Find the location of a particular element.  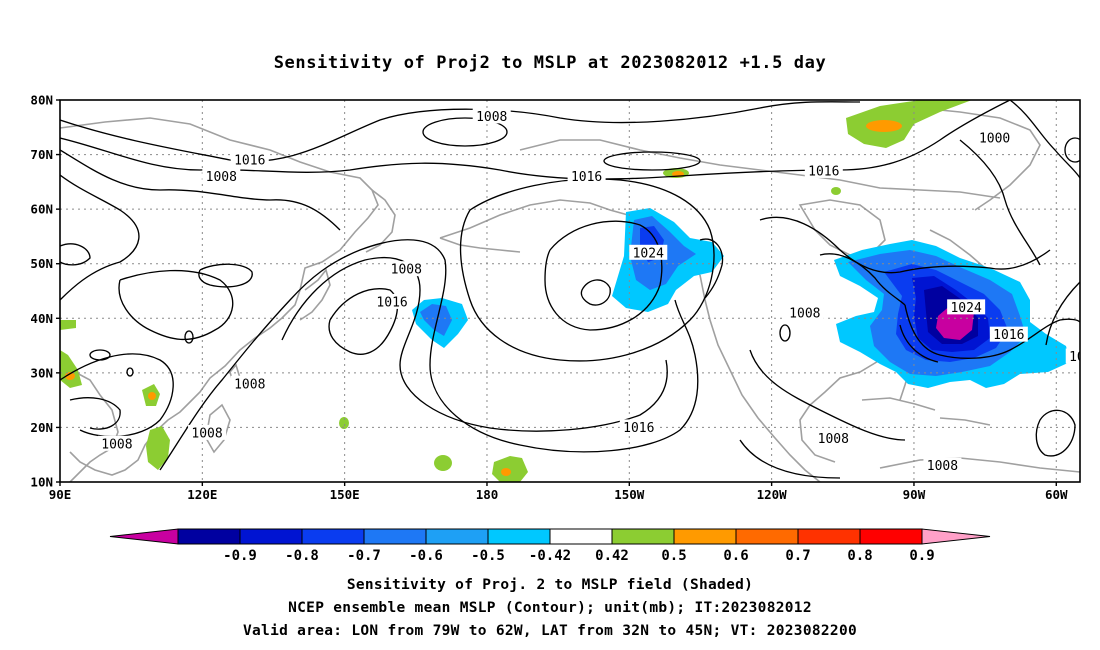

lat-tick-label: 80N is located at coordinates (41, 100).